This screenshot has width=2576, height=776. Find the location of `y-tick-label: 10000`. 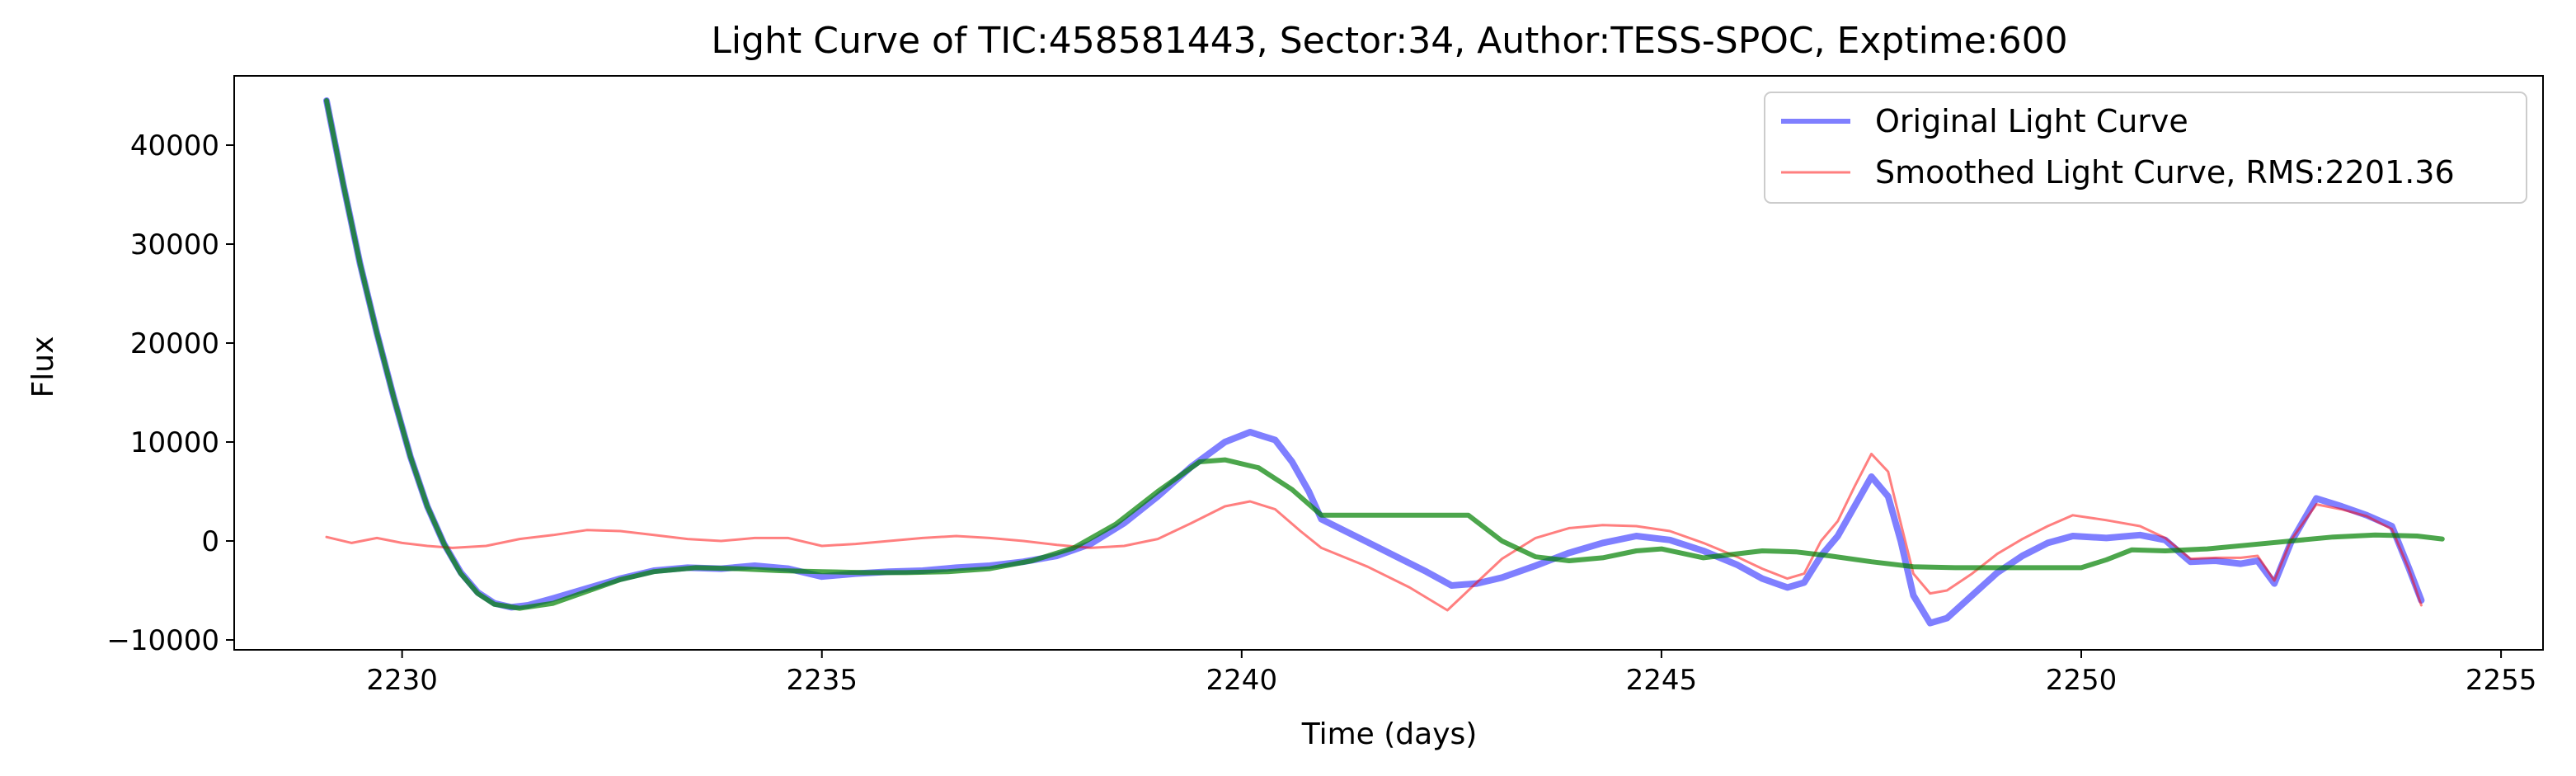

y-tick-label: 10000 is located at coordinates (174, 442).